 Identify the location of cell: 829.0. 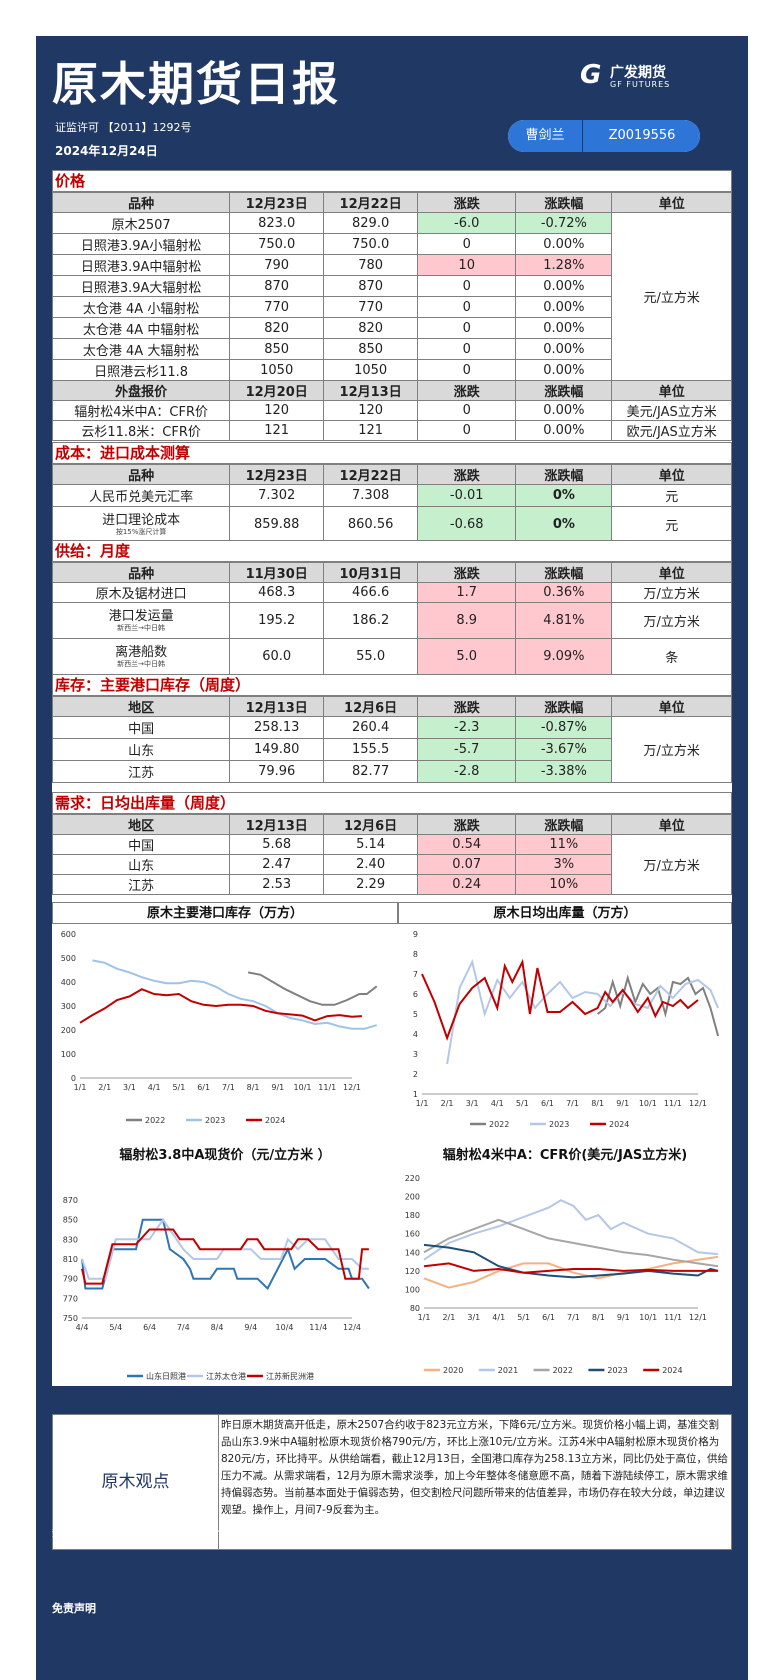
(371, 223).